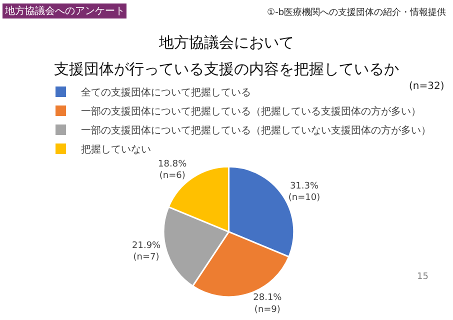 The image size is (453, 320). What do you see at coordinates (255, 130) in the screenshot?
I see `legend-label: 一部の支援団体について把握している（把握していない支援団体の方が多い）` at bounding box center [255, 130].